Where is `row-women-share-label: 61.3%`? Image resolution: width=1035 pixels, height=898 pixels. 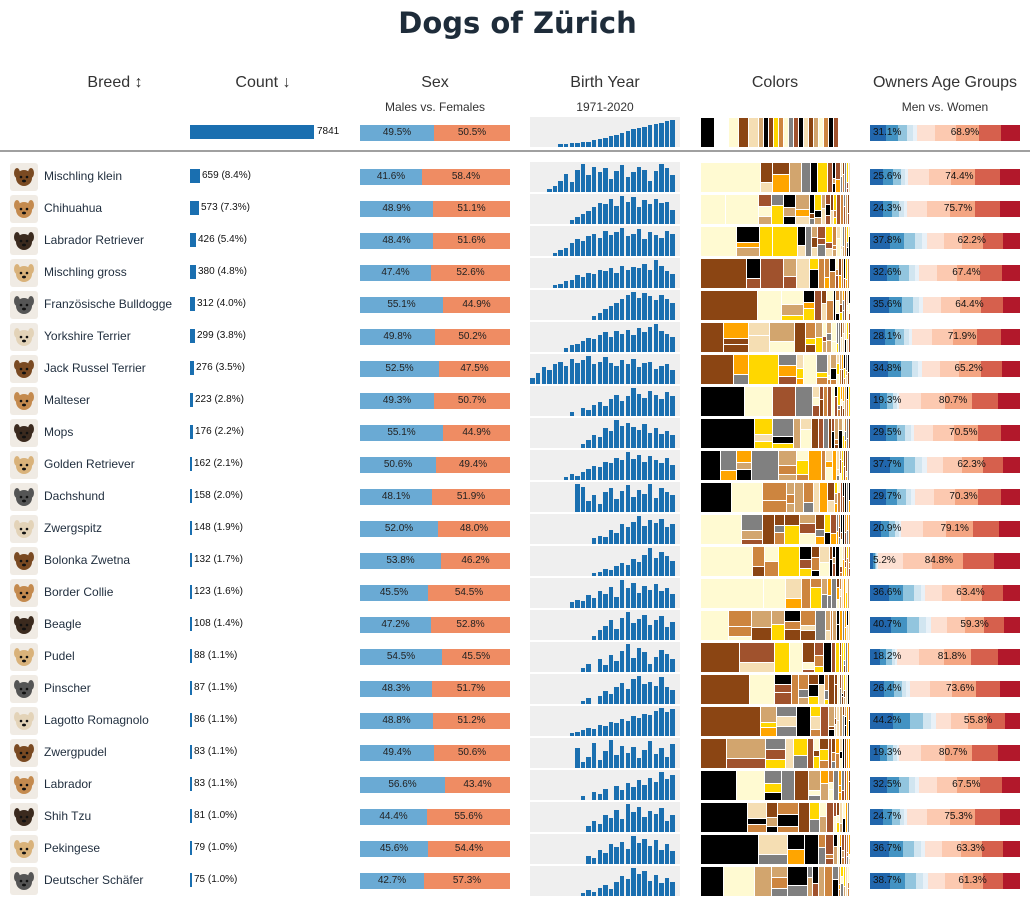
row-women-share-label: 61.3% is located at coordinates (972, 880).